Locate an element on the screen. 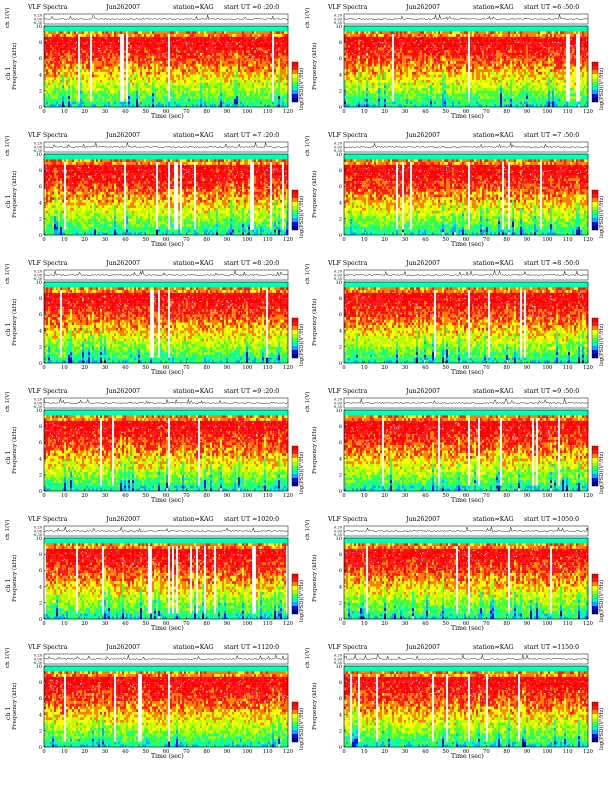 The height and width of the screenshot is (792, 612). x-tick-label: 60 is located at coordinates (466, 368).